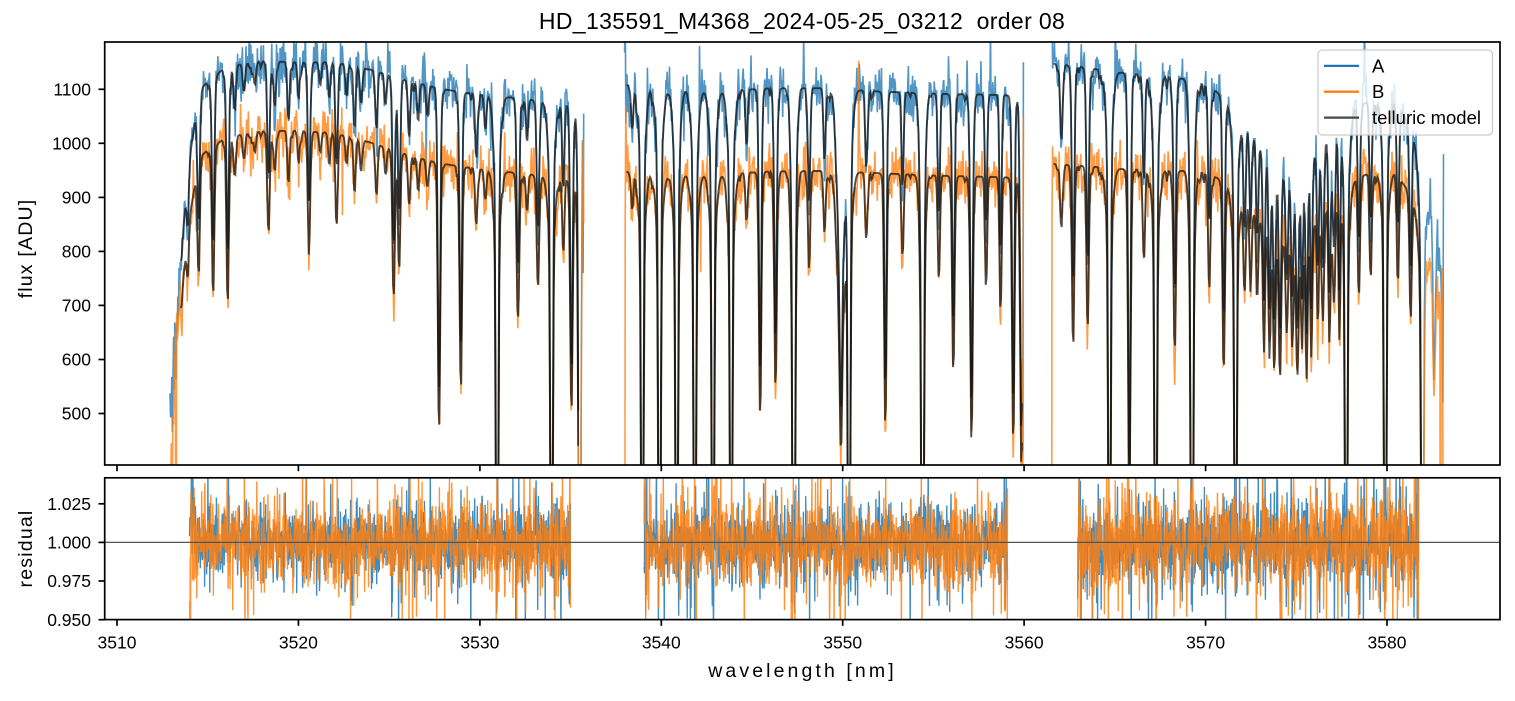 This screenshot has width=1515, height=701. I want to click on svg-text: 1100, so click(72, 90).